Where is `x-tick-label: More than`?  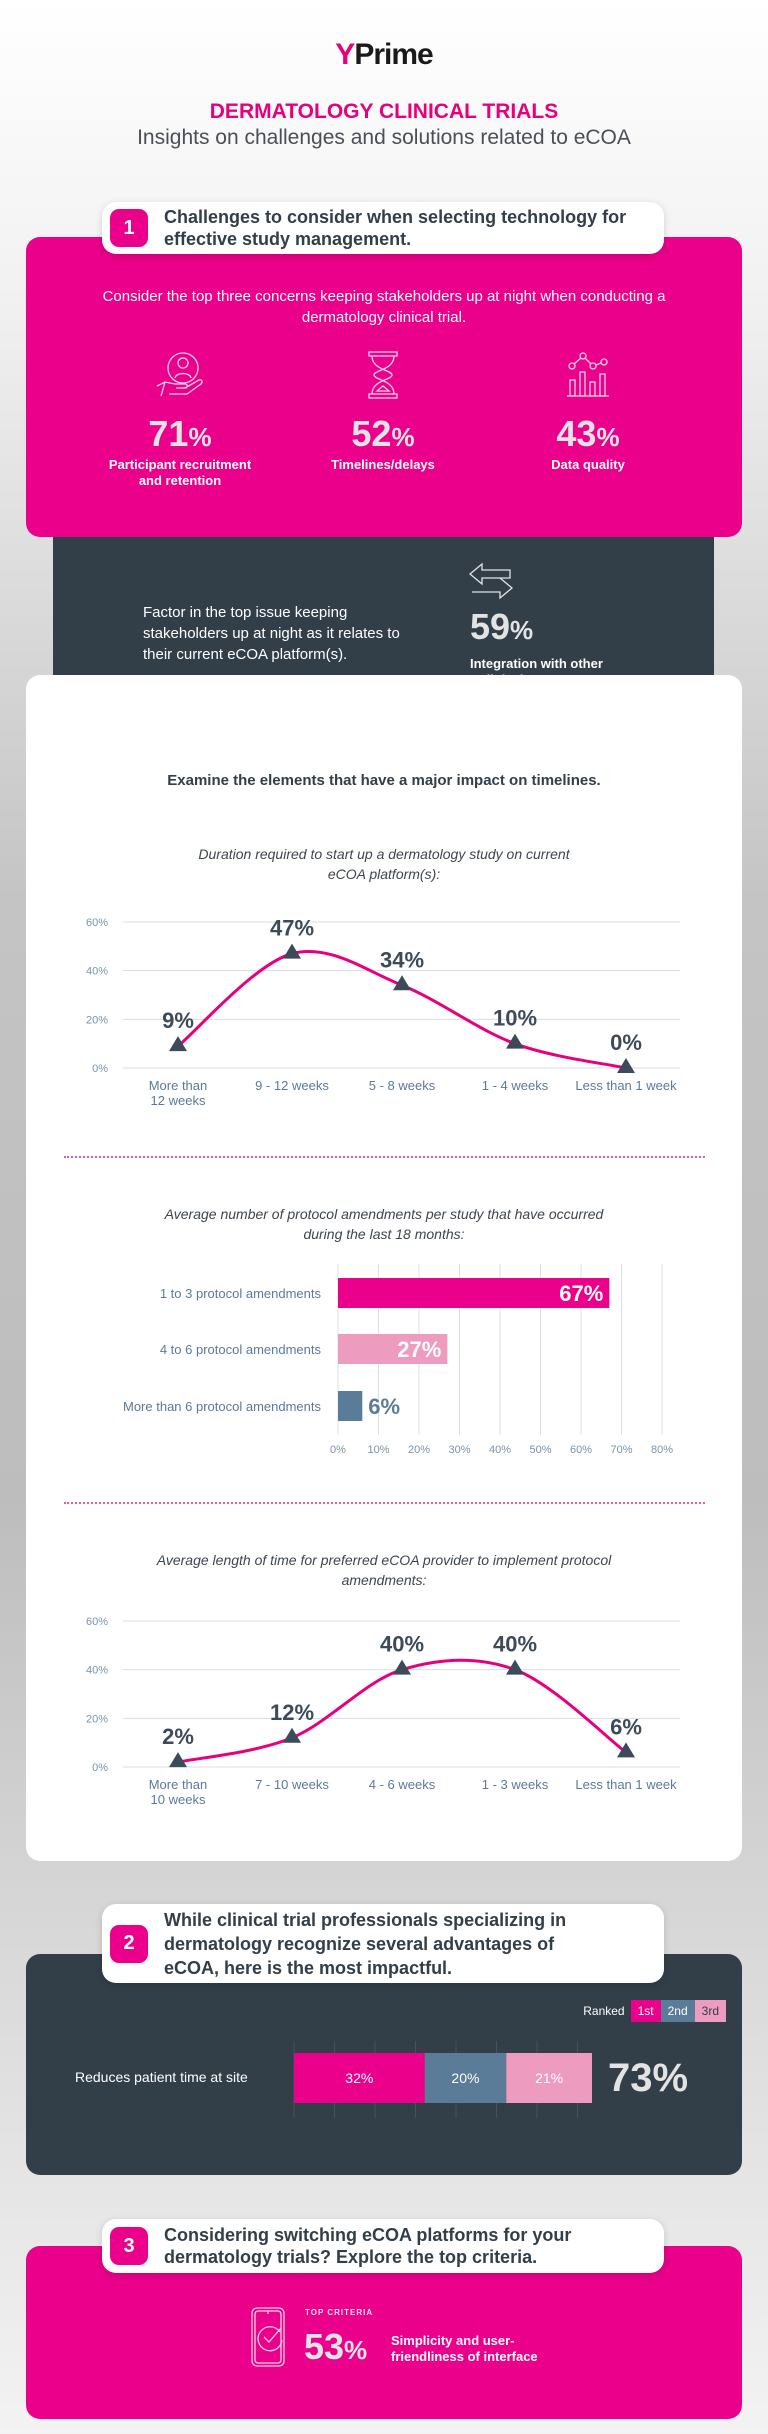
x-tick-label: More than is located at coordinates (178, 1784).